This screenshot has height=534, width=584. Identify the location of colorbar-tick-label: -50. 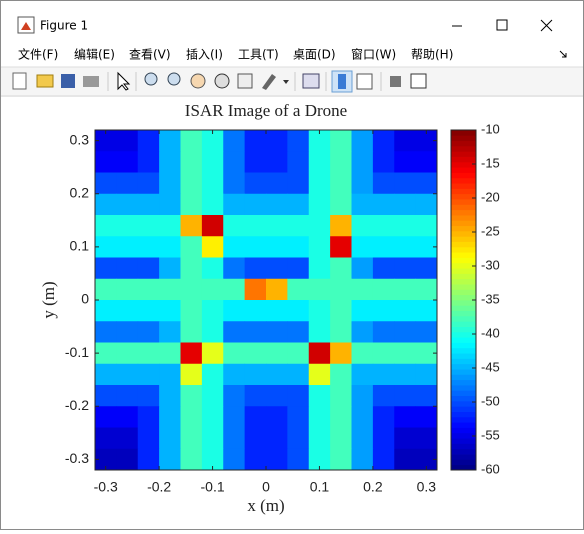
(490, 400).